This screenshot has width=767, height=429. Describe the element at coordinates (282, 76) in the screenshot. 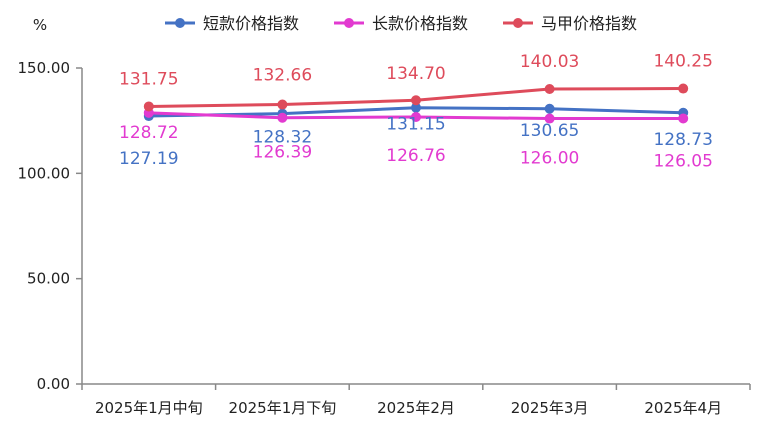

I see `data-label: 132.66` at that location.